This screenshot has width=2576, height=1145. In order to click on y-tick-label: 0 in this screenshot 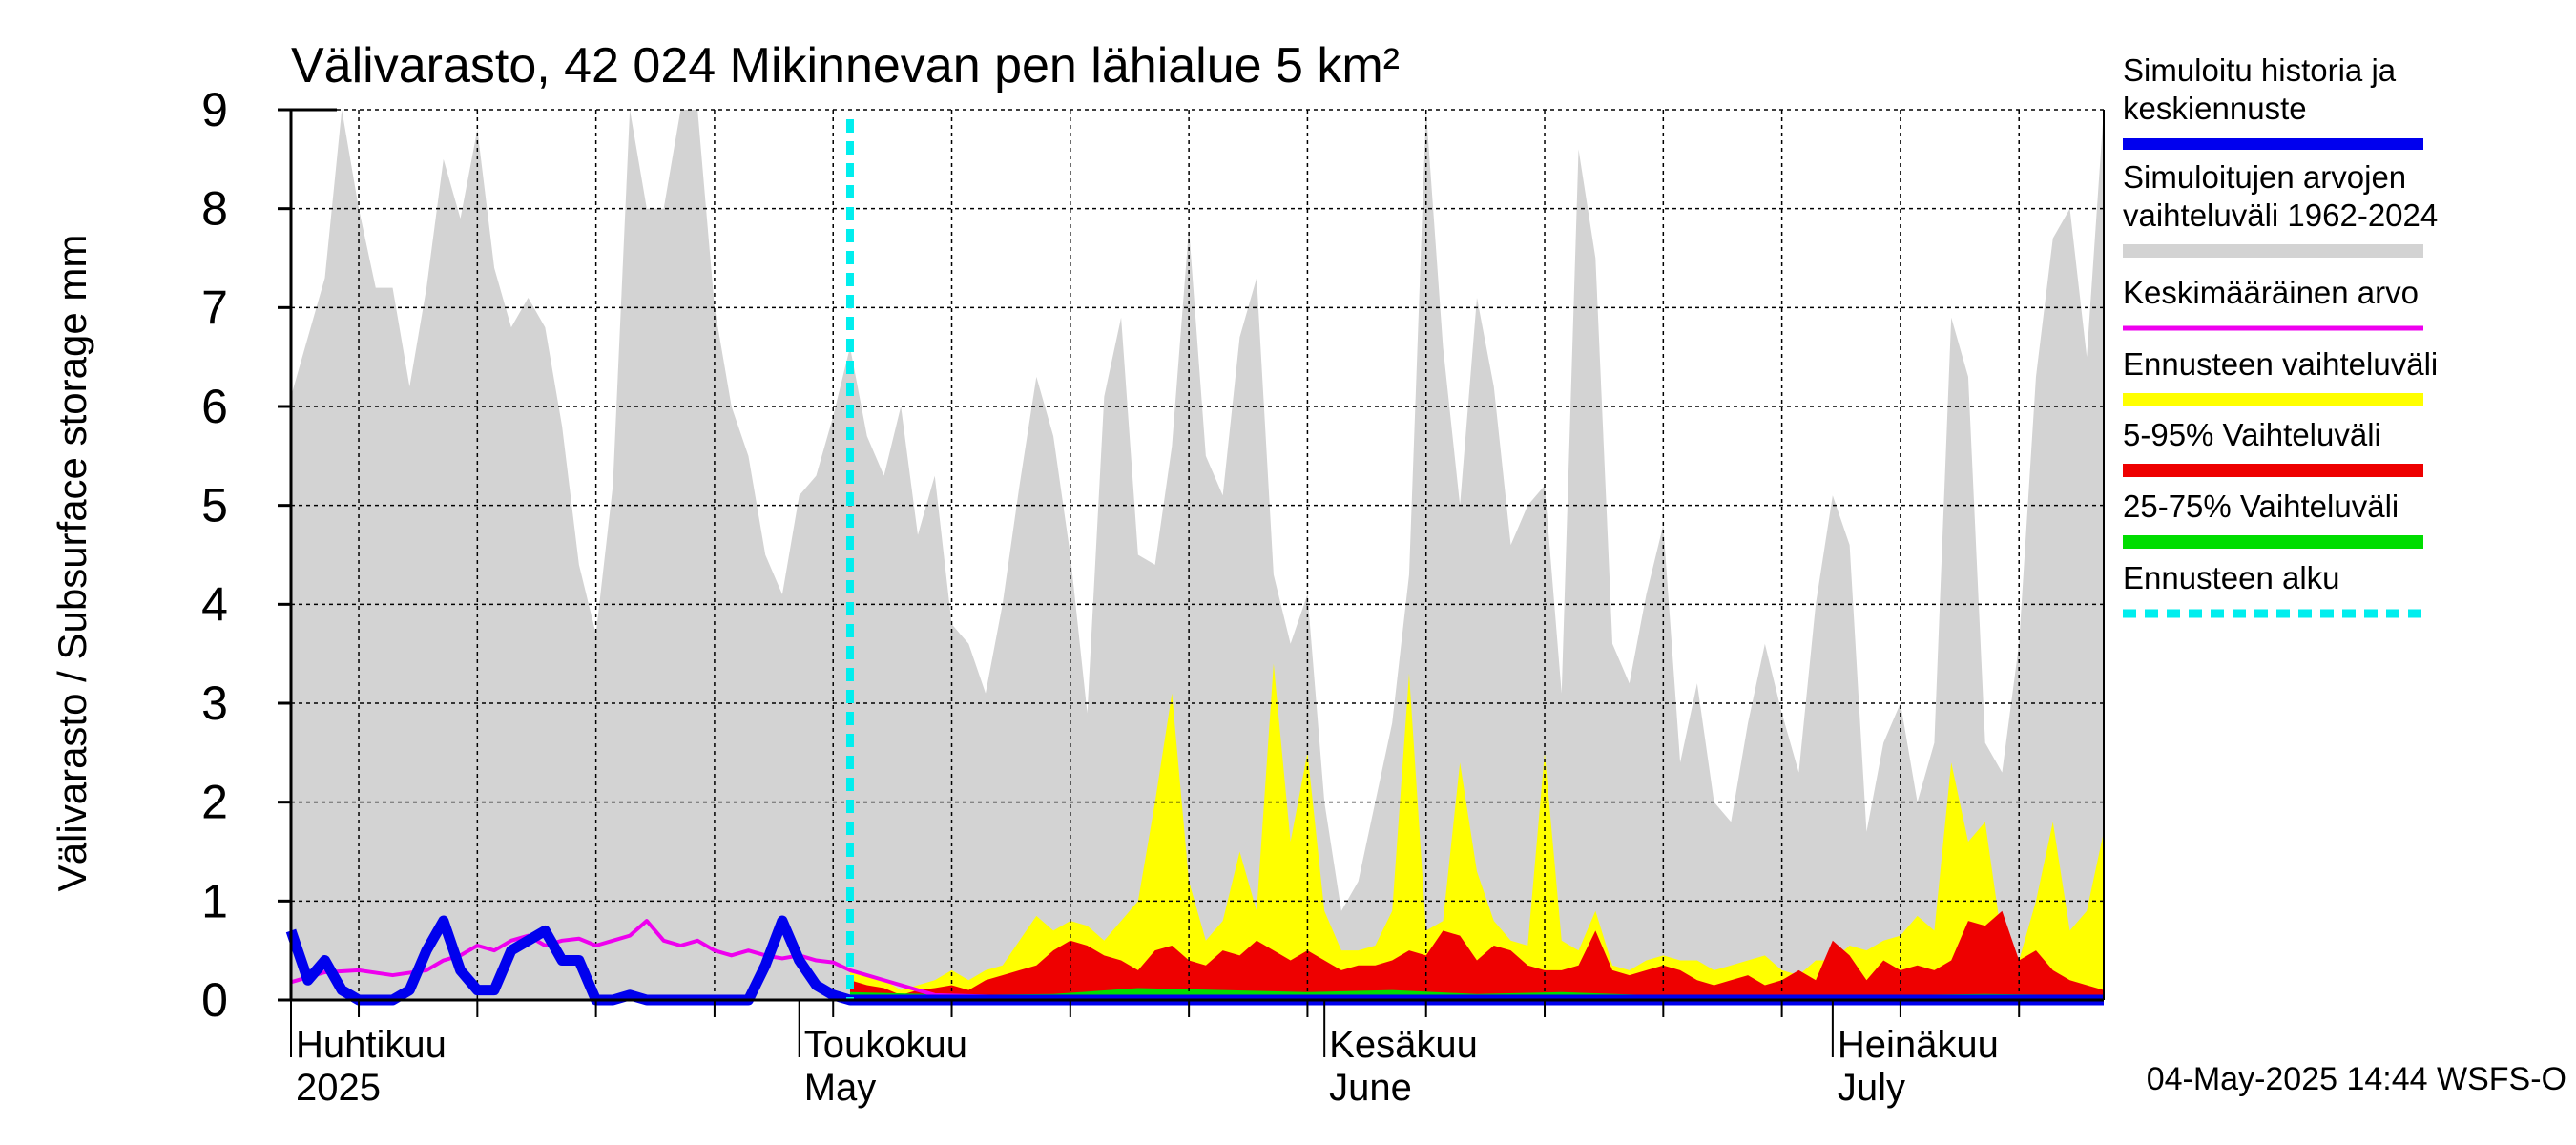, I will do `click(214, 1000)`.